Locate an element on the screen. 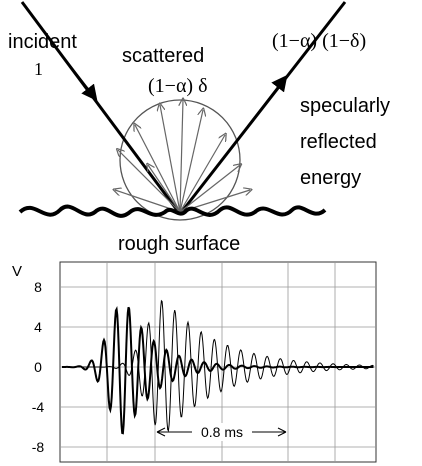  label-bg is located at coordinates (222, 432).